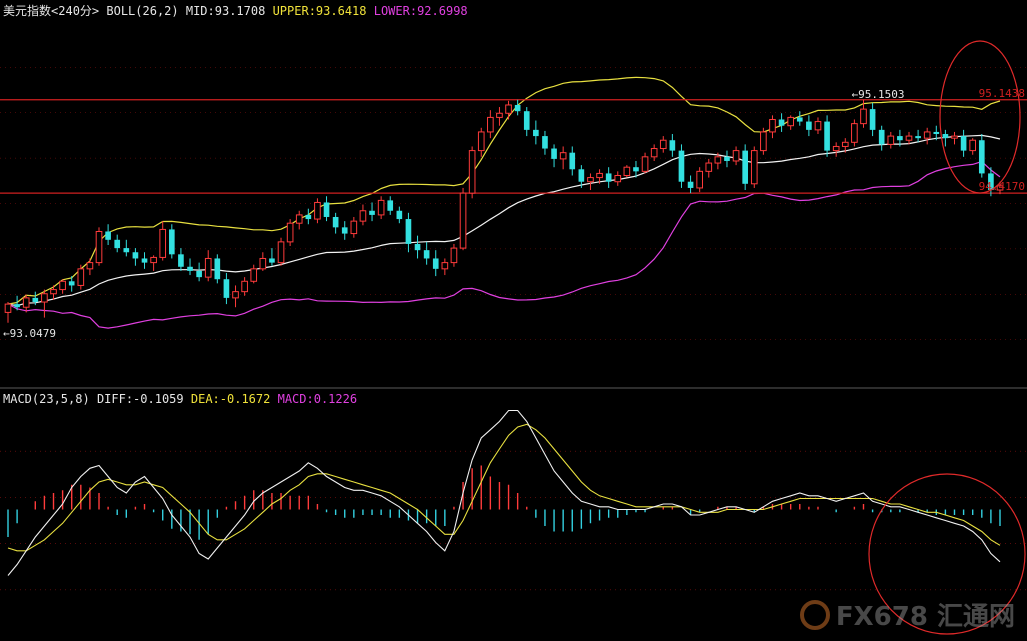 This screenshot has height=641, width=1027. Describe the element at coordinates (319, 11) in the screenshot. I see `boll-upper-value: UPPER:93.6418` at that location.